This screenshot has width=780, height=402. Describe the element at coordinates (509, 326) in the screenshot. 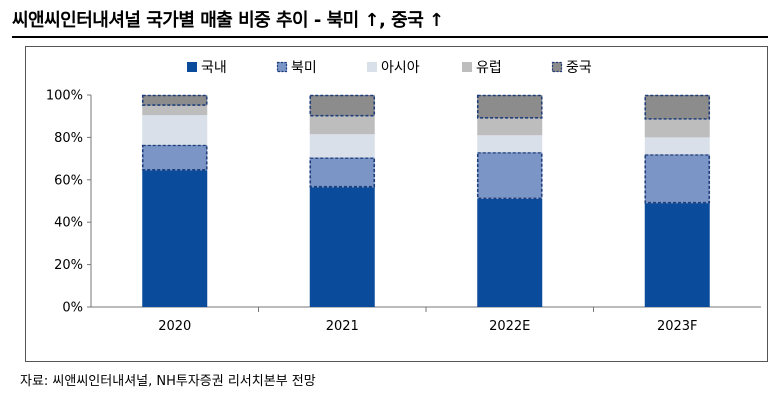

I see `x-tick-label: 2022E` at that location.